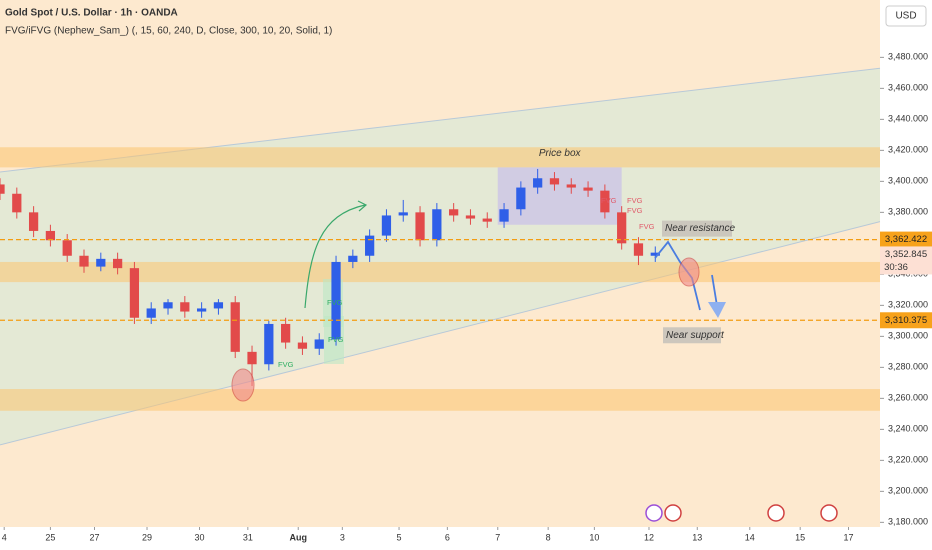  I want to click on y-tick-label: 3,240.000, so click(908, 429).